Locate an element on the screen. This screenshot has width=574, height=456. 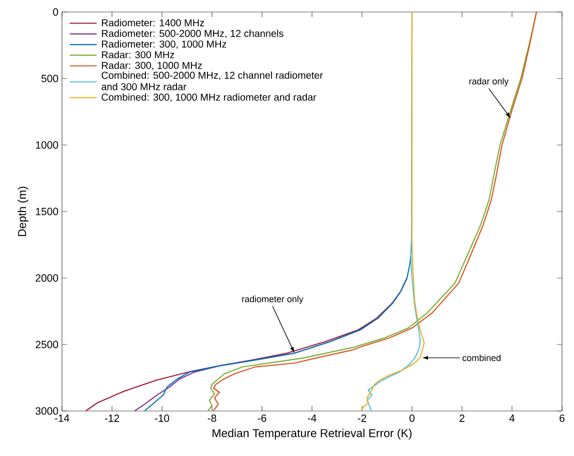
legend-label: Radiometer: 500-2000 MHz, 12 channels is located at coordinates (193, 34).